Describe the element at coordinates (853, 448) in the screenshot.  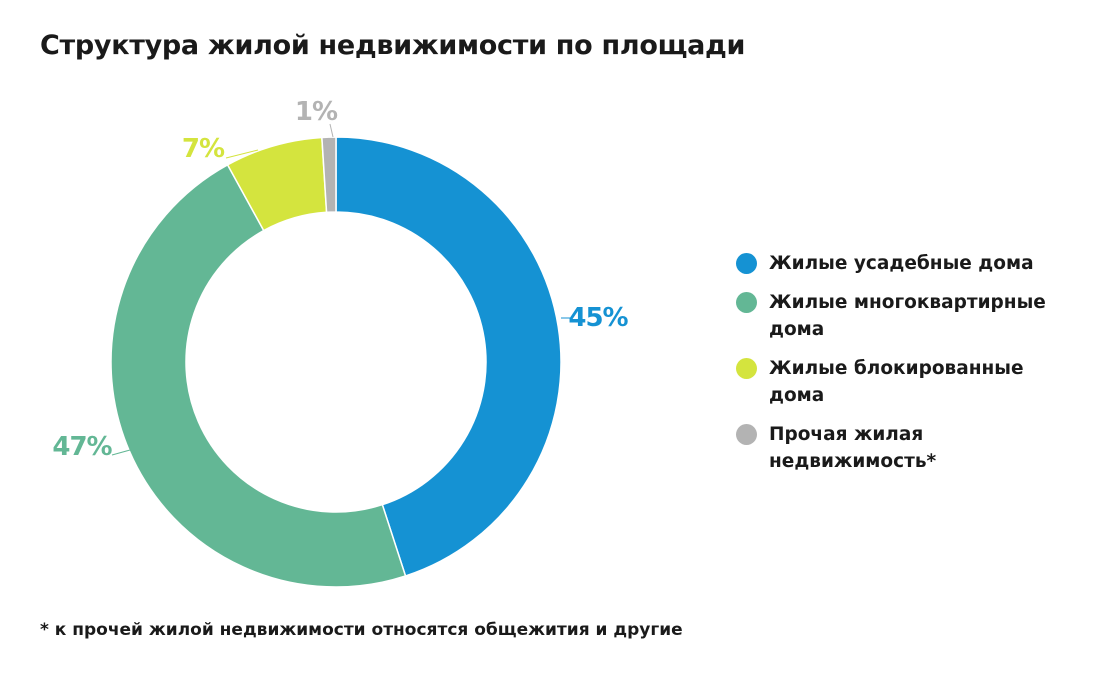
I see `legend-label: Прочая жилая недвижимость*` at that location.